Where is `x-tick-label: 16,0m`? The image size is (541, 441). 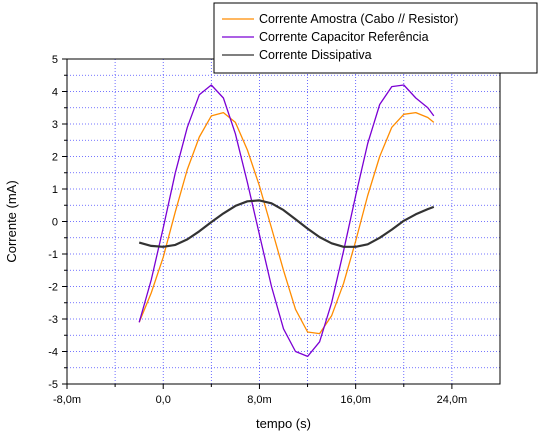 x-tick-label: 16,0m is located at coordinates (355, 400).